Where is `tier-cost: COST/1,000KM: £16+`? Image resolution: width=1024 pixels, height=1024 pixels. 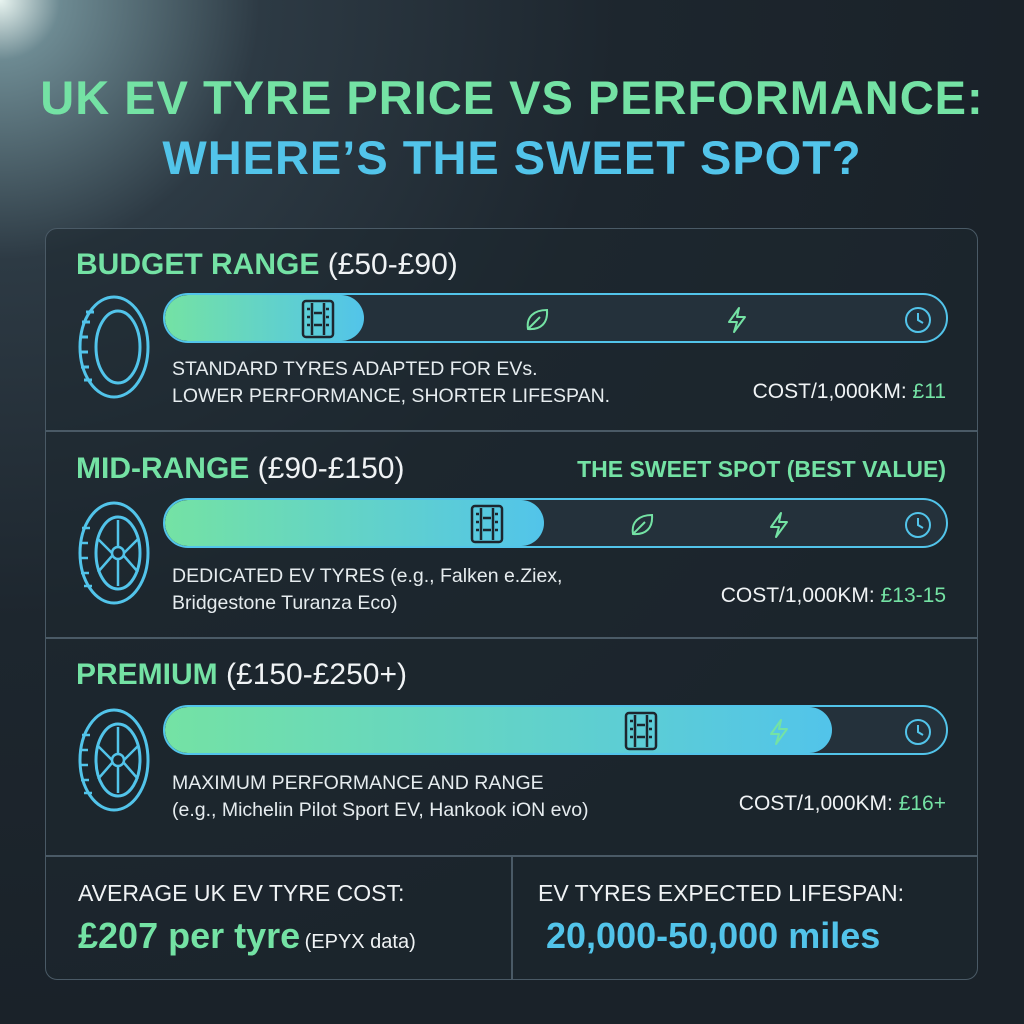 tier-cost: COST/1,000KM: £16+ is located at coordinates (842, 804).